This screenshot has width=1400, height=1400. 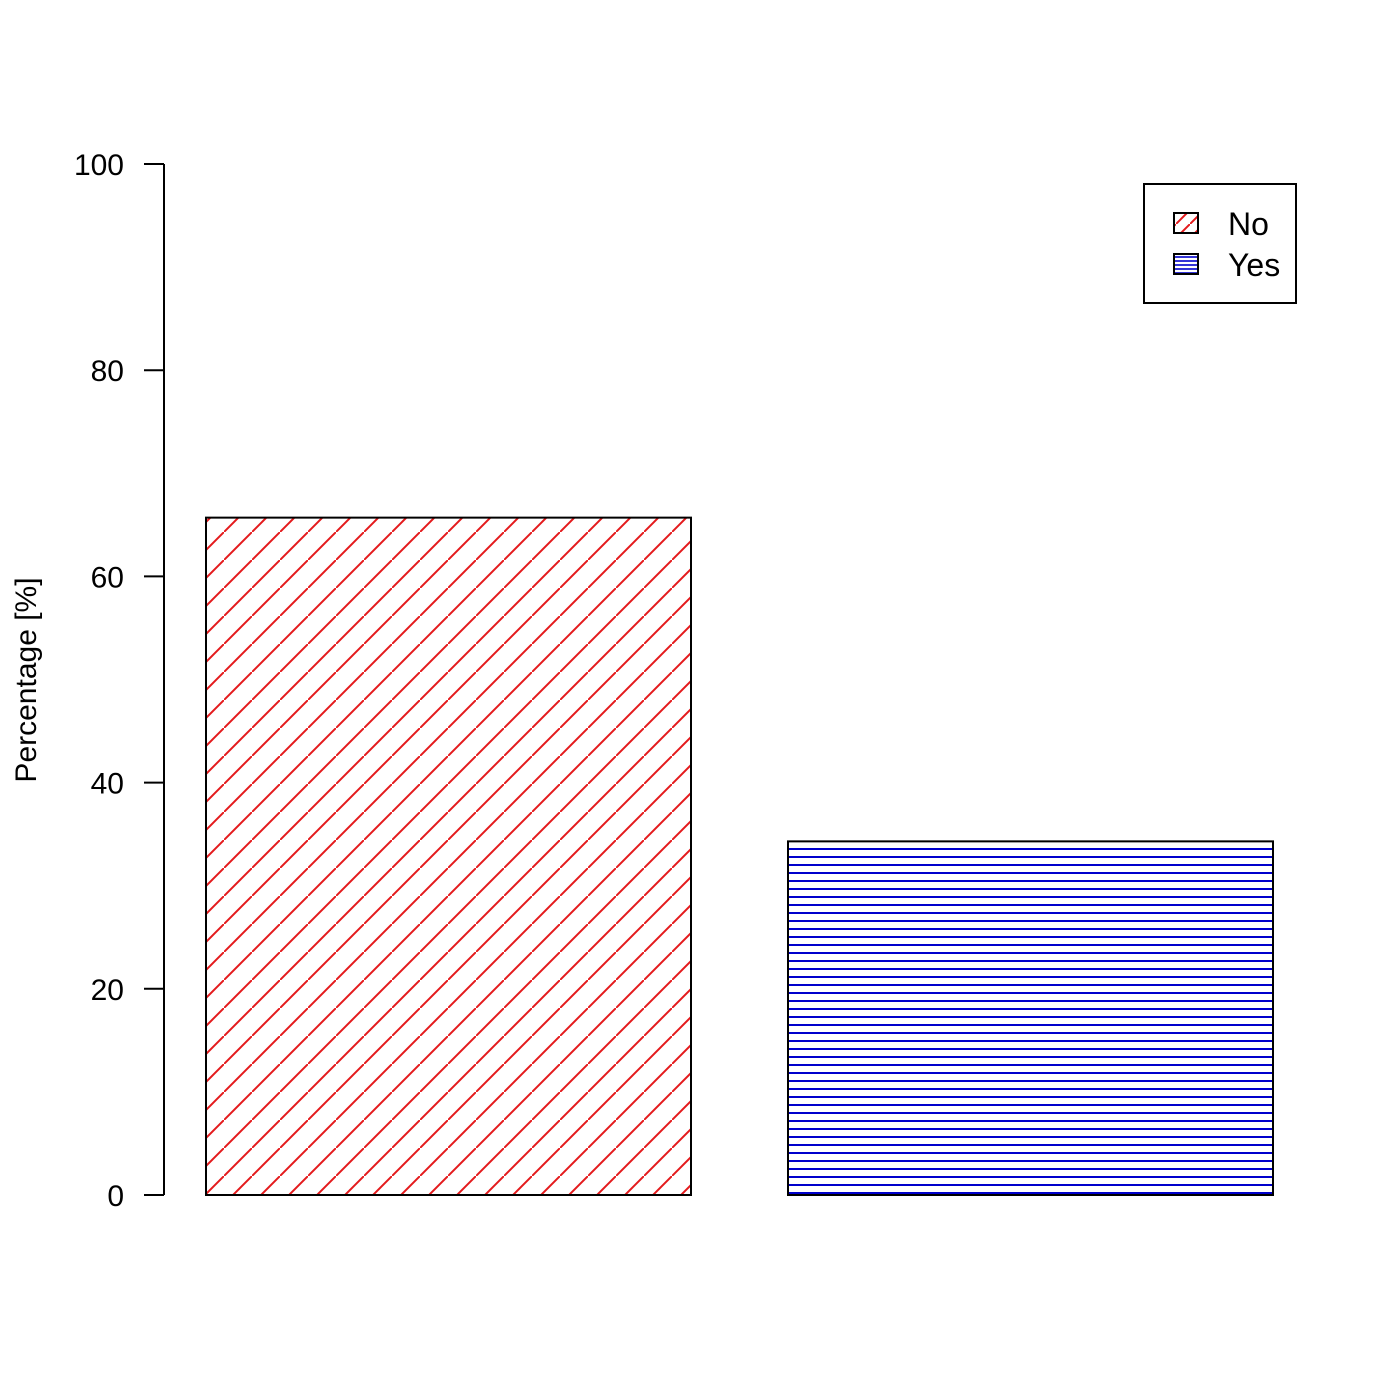 I want to click on y-tick-label-100: 100, so click(x=99, y=165).